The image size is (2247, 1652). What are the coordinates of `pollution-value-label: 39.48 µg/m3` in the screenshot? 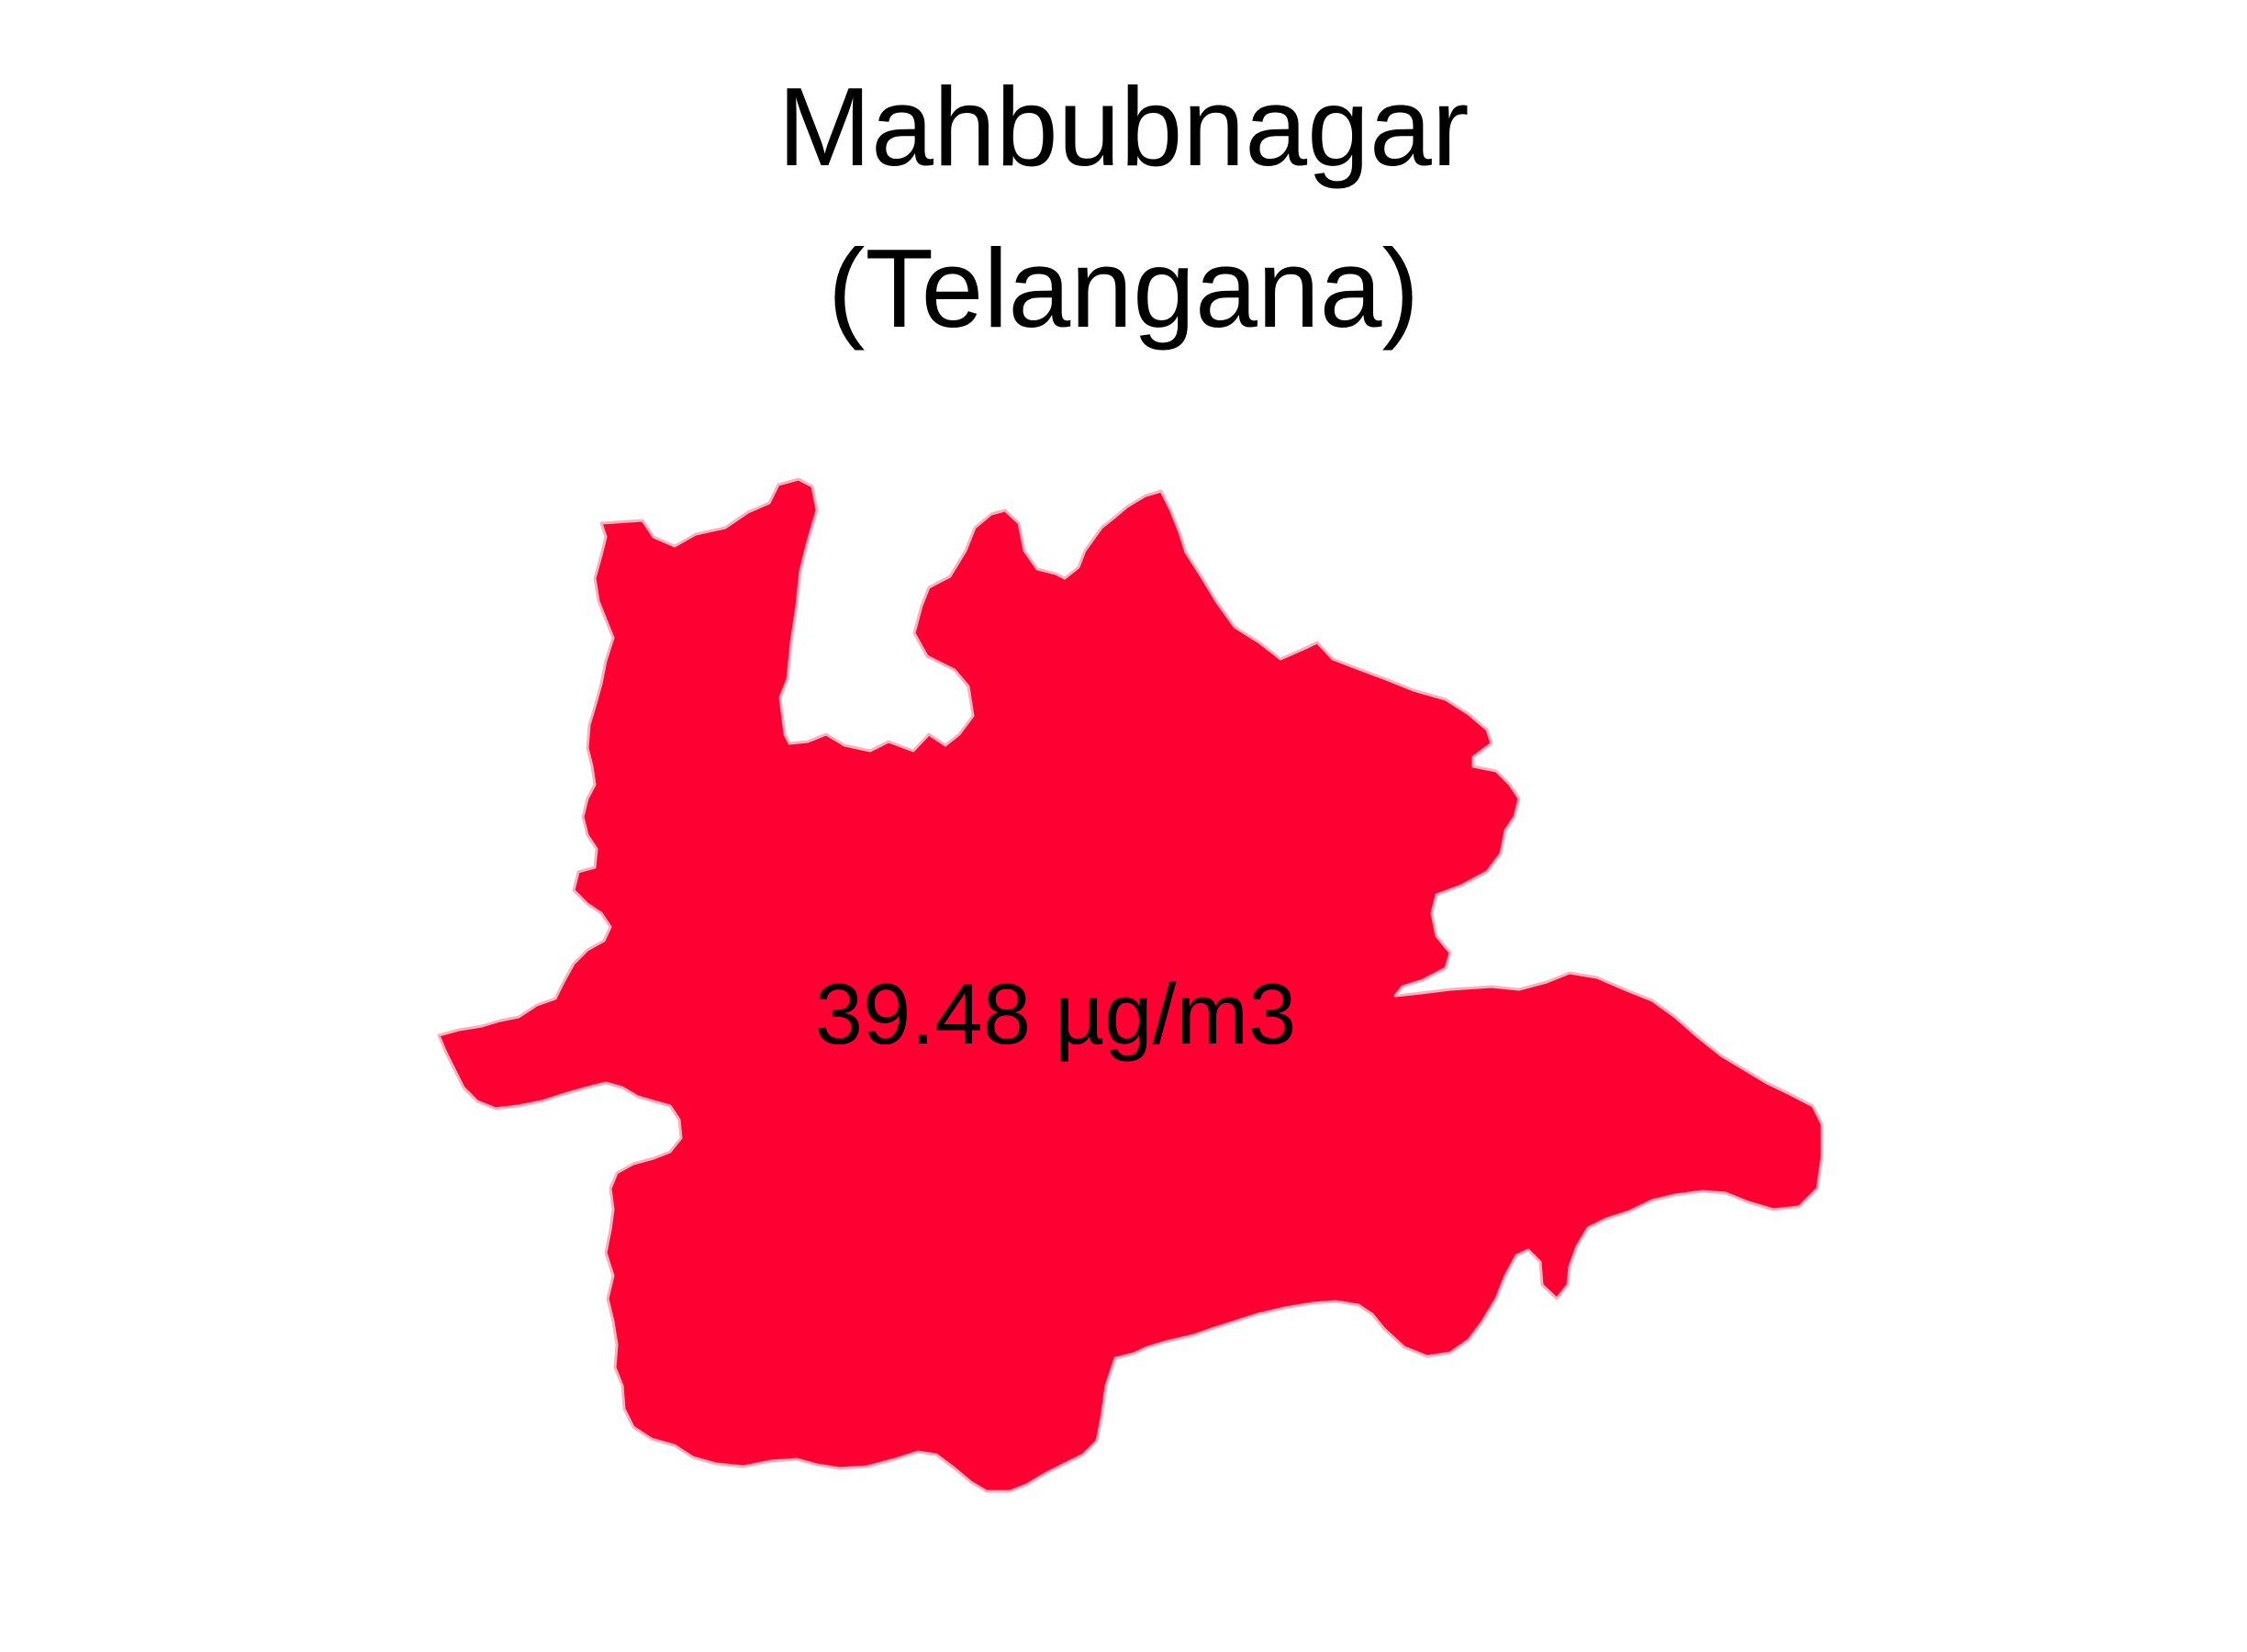 It's located at (1055, 1014).